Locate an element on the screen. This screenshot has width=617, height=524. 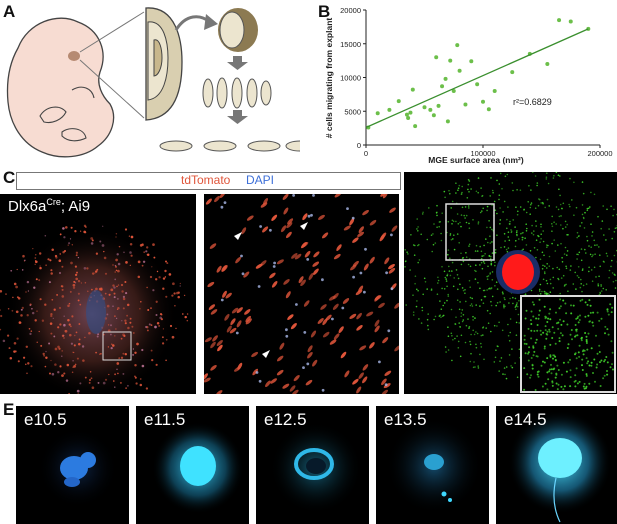
stage-image-e11-5: e11.5 is located at coordinates (192, 465).